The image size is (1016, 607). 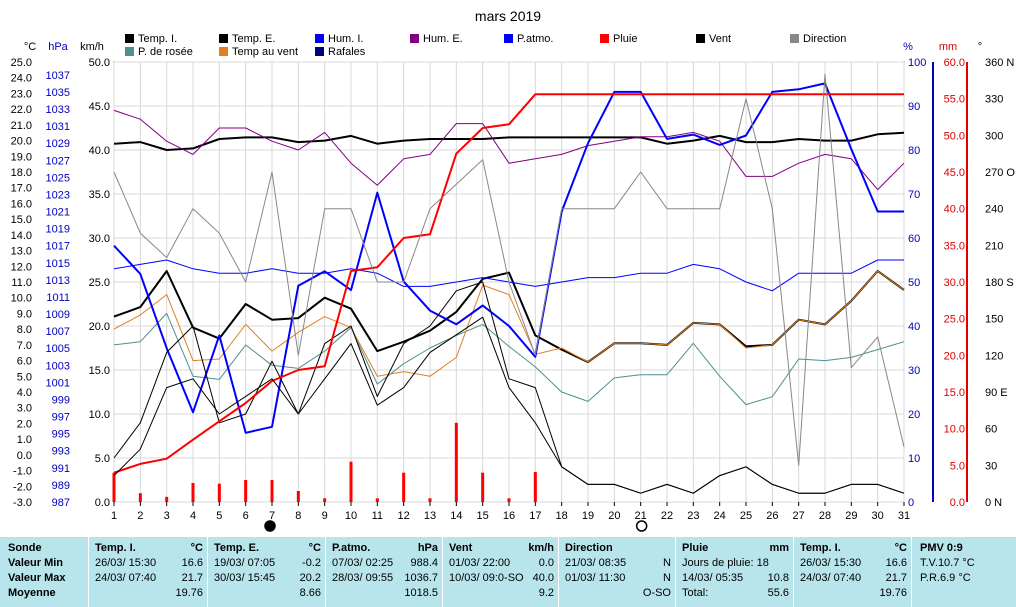 What do you see at coordinates (37, 578) in the screenshot?
I see `row-label-max: Valeur Max` at bounding box center [37, 578].